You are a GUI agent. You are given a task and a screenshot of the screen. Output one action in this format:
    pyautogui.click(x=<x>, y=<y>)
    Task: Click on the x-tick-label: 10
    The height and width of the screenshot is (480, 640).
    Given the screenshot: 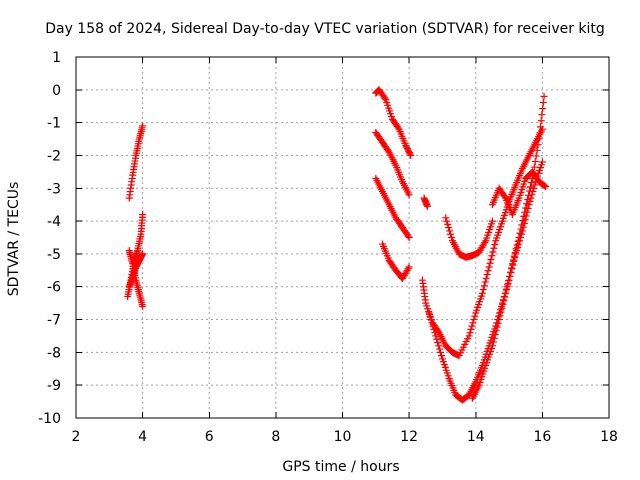 What is the action you would take?
    pyautogui.click(x=343, y=437)
    